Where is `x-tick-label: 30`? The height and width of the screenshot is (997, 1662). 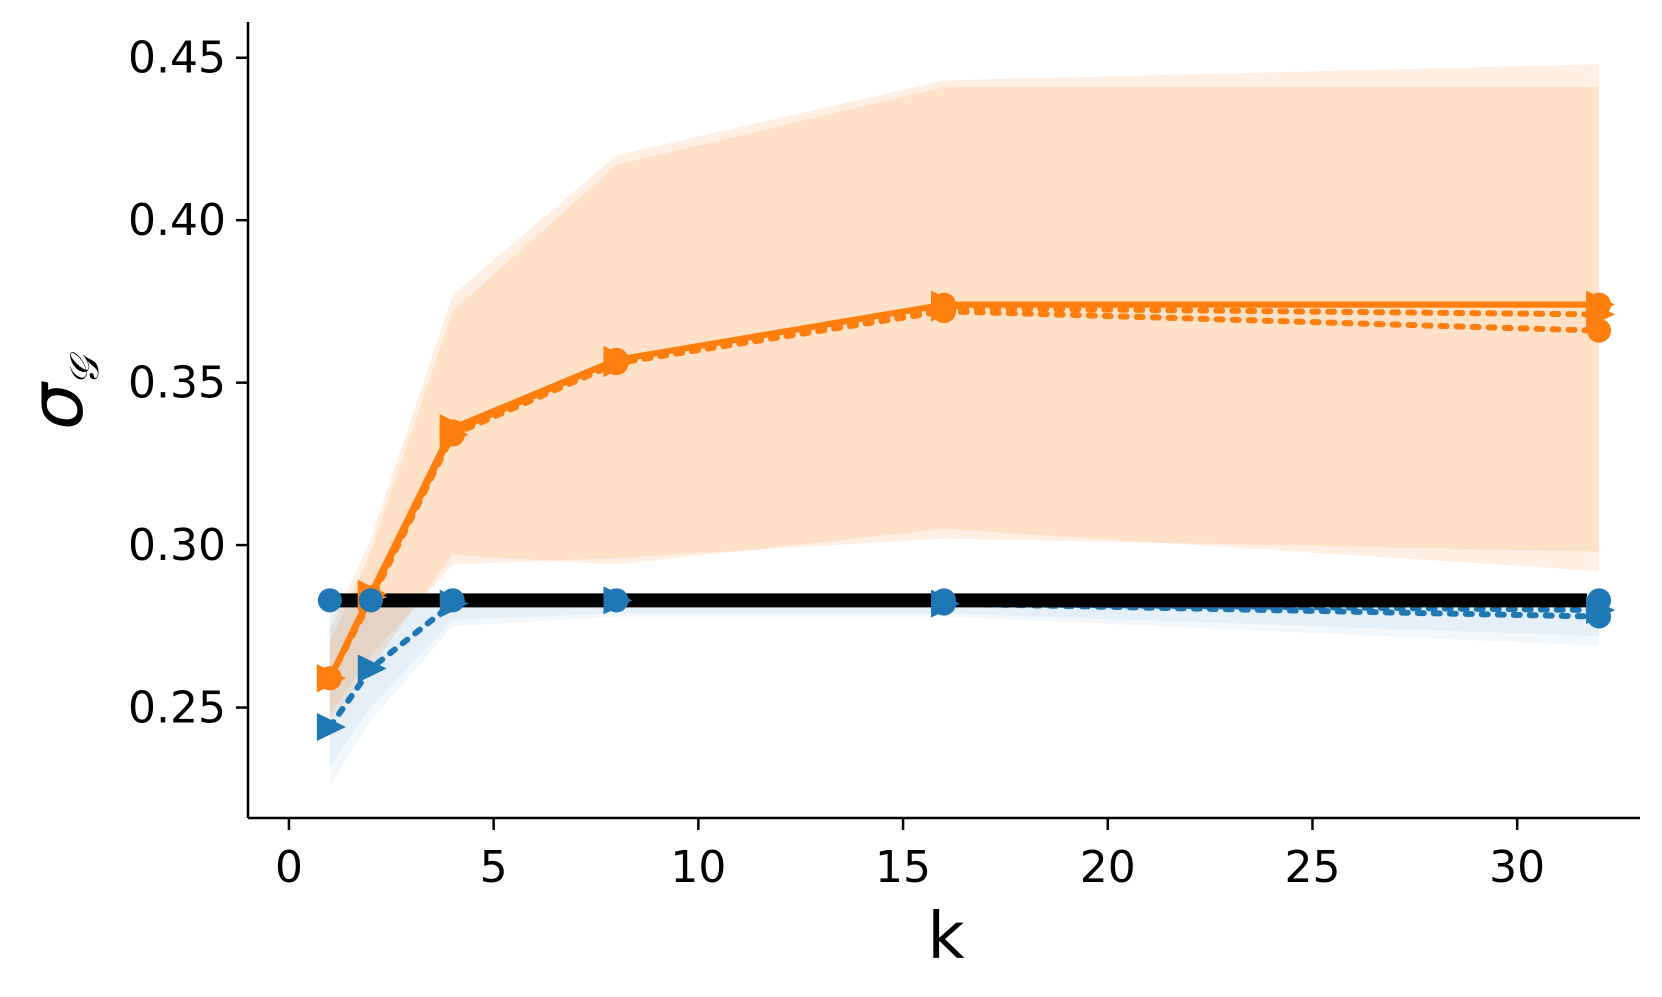
x-tick-label: 30 is located at coordinates (1517, 867).